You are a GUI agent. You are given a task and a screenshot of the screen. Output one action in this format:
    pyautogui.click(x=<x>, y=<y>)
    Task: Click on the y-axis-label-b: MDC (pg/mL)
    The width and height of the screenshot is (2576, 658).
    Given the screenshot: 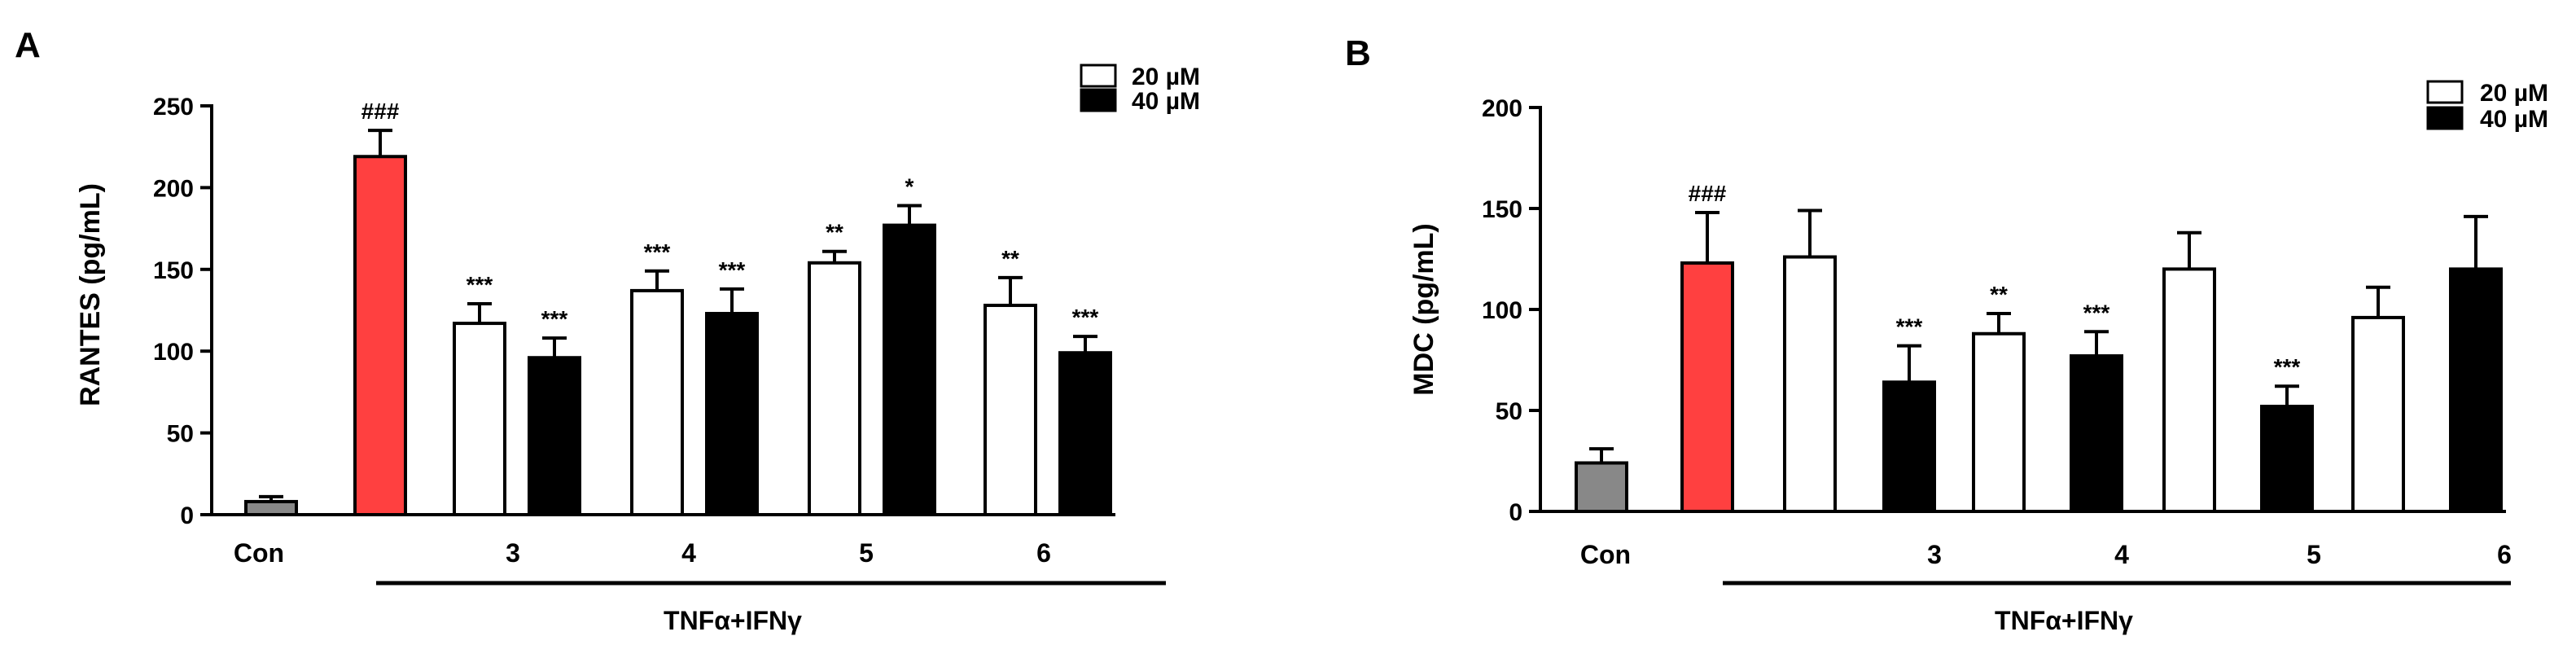 What is the action you would take?
    pyautogui.click(x=1423, y=309)
    